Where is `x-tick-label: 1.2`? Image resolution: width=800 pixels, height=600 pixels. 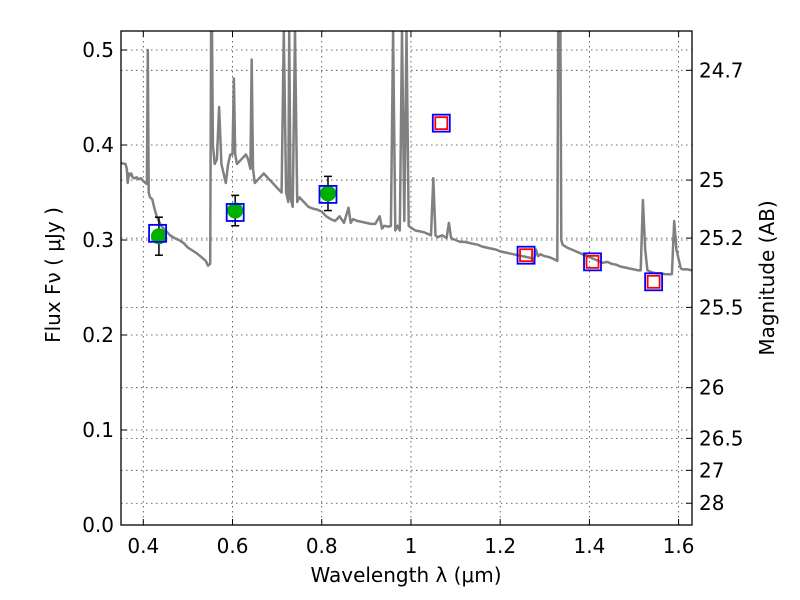
x-tick-label: 1.2 is located at coordinates (500, 546).